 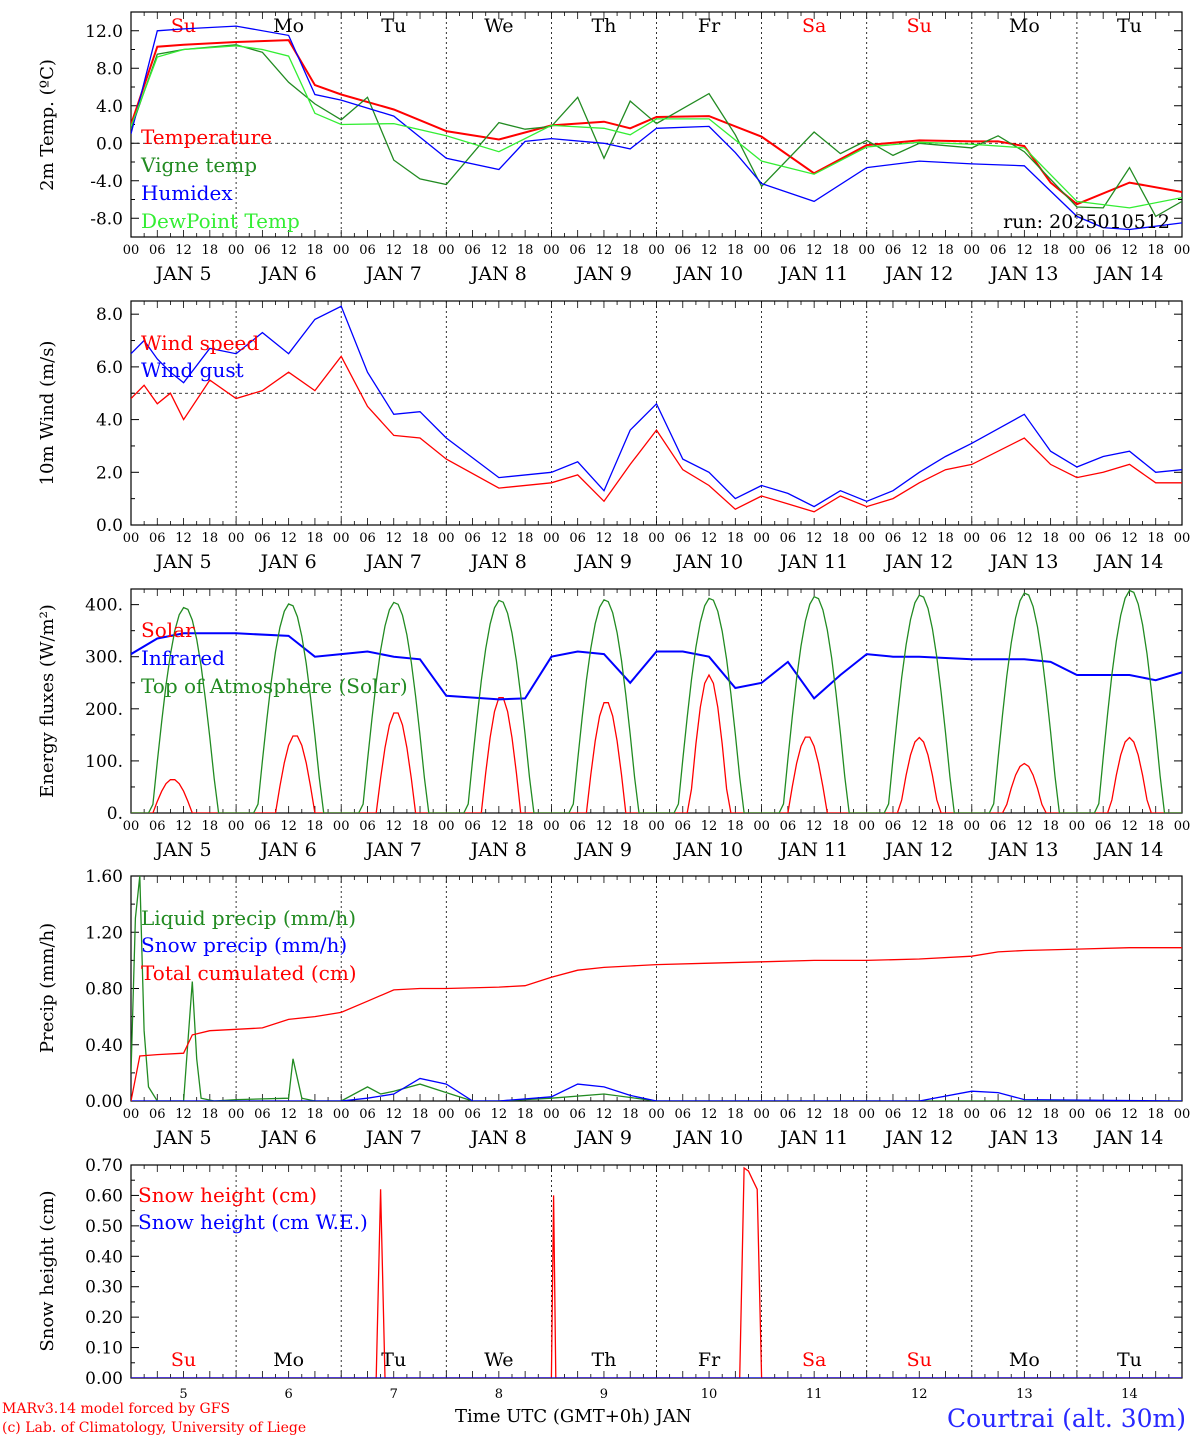 What do you see at coordinates (813, 562) in the screenshot?
I see `date-label: JAN 11` at bounding box center [813, 562].